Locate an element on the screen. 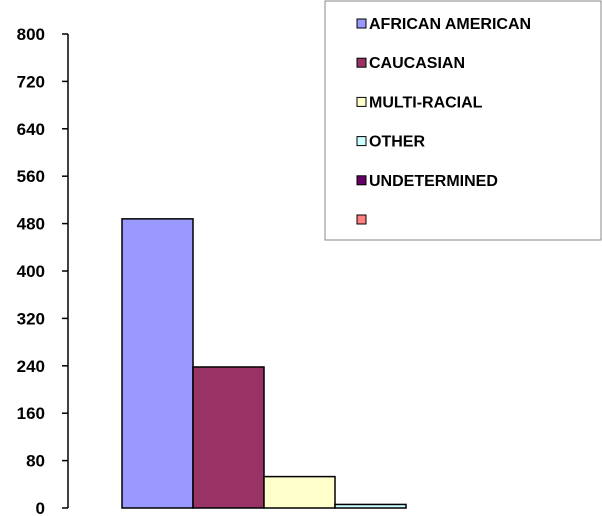  y-tick-label: 320 is located at coordinates (31, 318).